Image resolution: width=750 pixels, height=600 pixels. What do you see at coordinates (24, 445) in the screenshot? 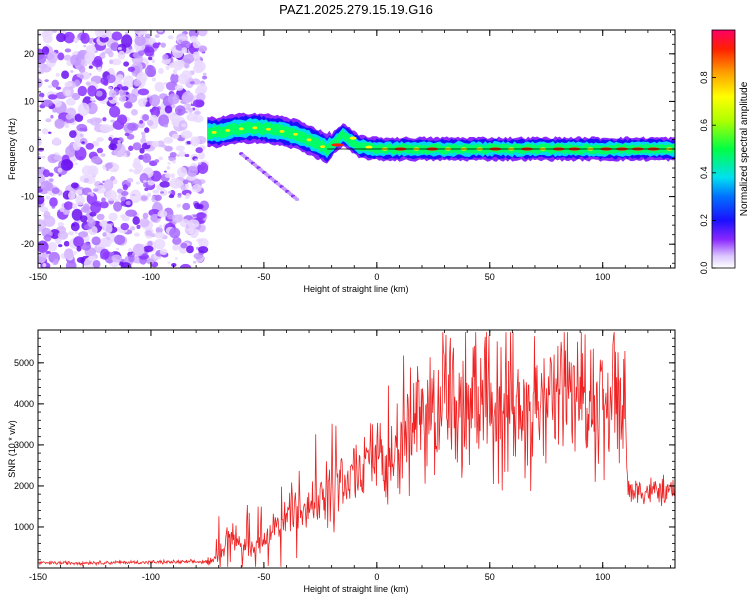
I see `y-tick-label: 3000` at bounding box center [24, 445].